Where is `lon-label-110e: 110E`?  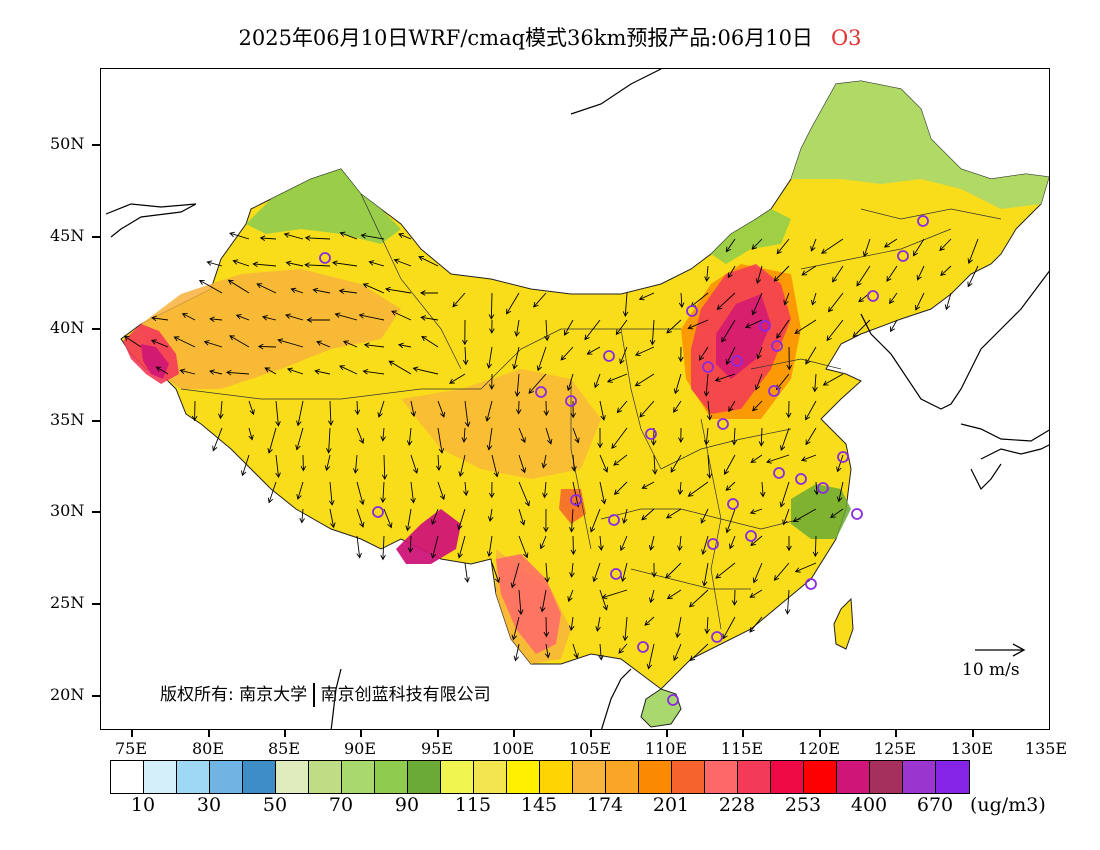 lon-label-110e: 110E is located at coordinates (666, 748).